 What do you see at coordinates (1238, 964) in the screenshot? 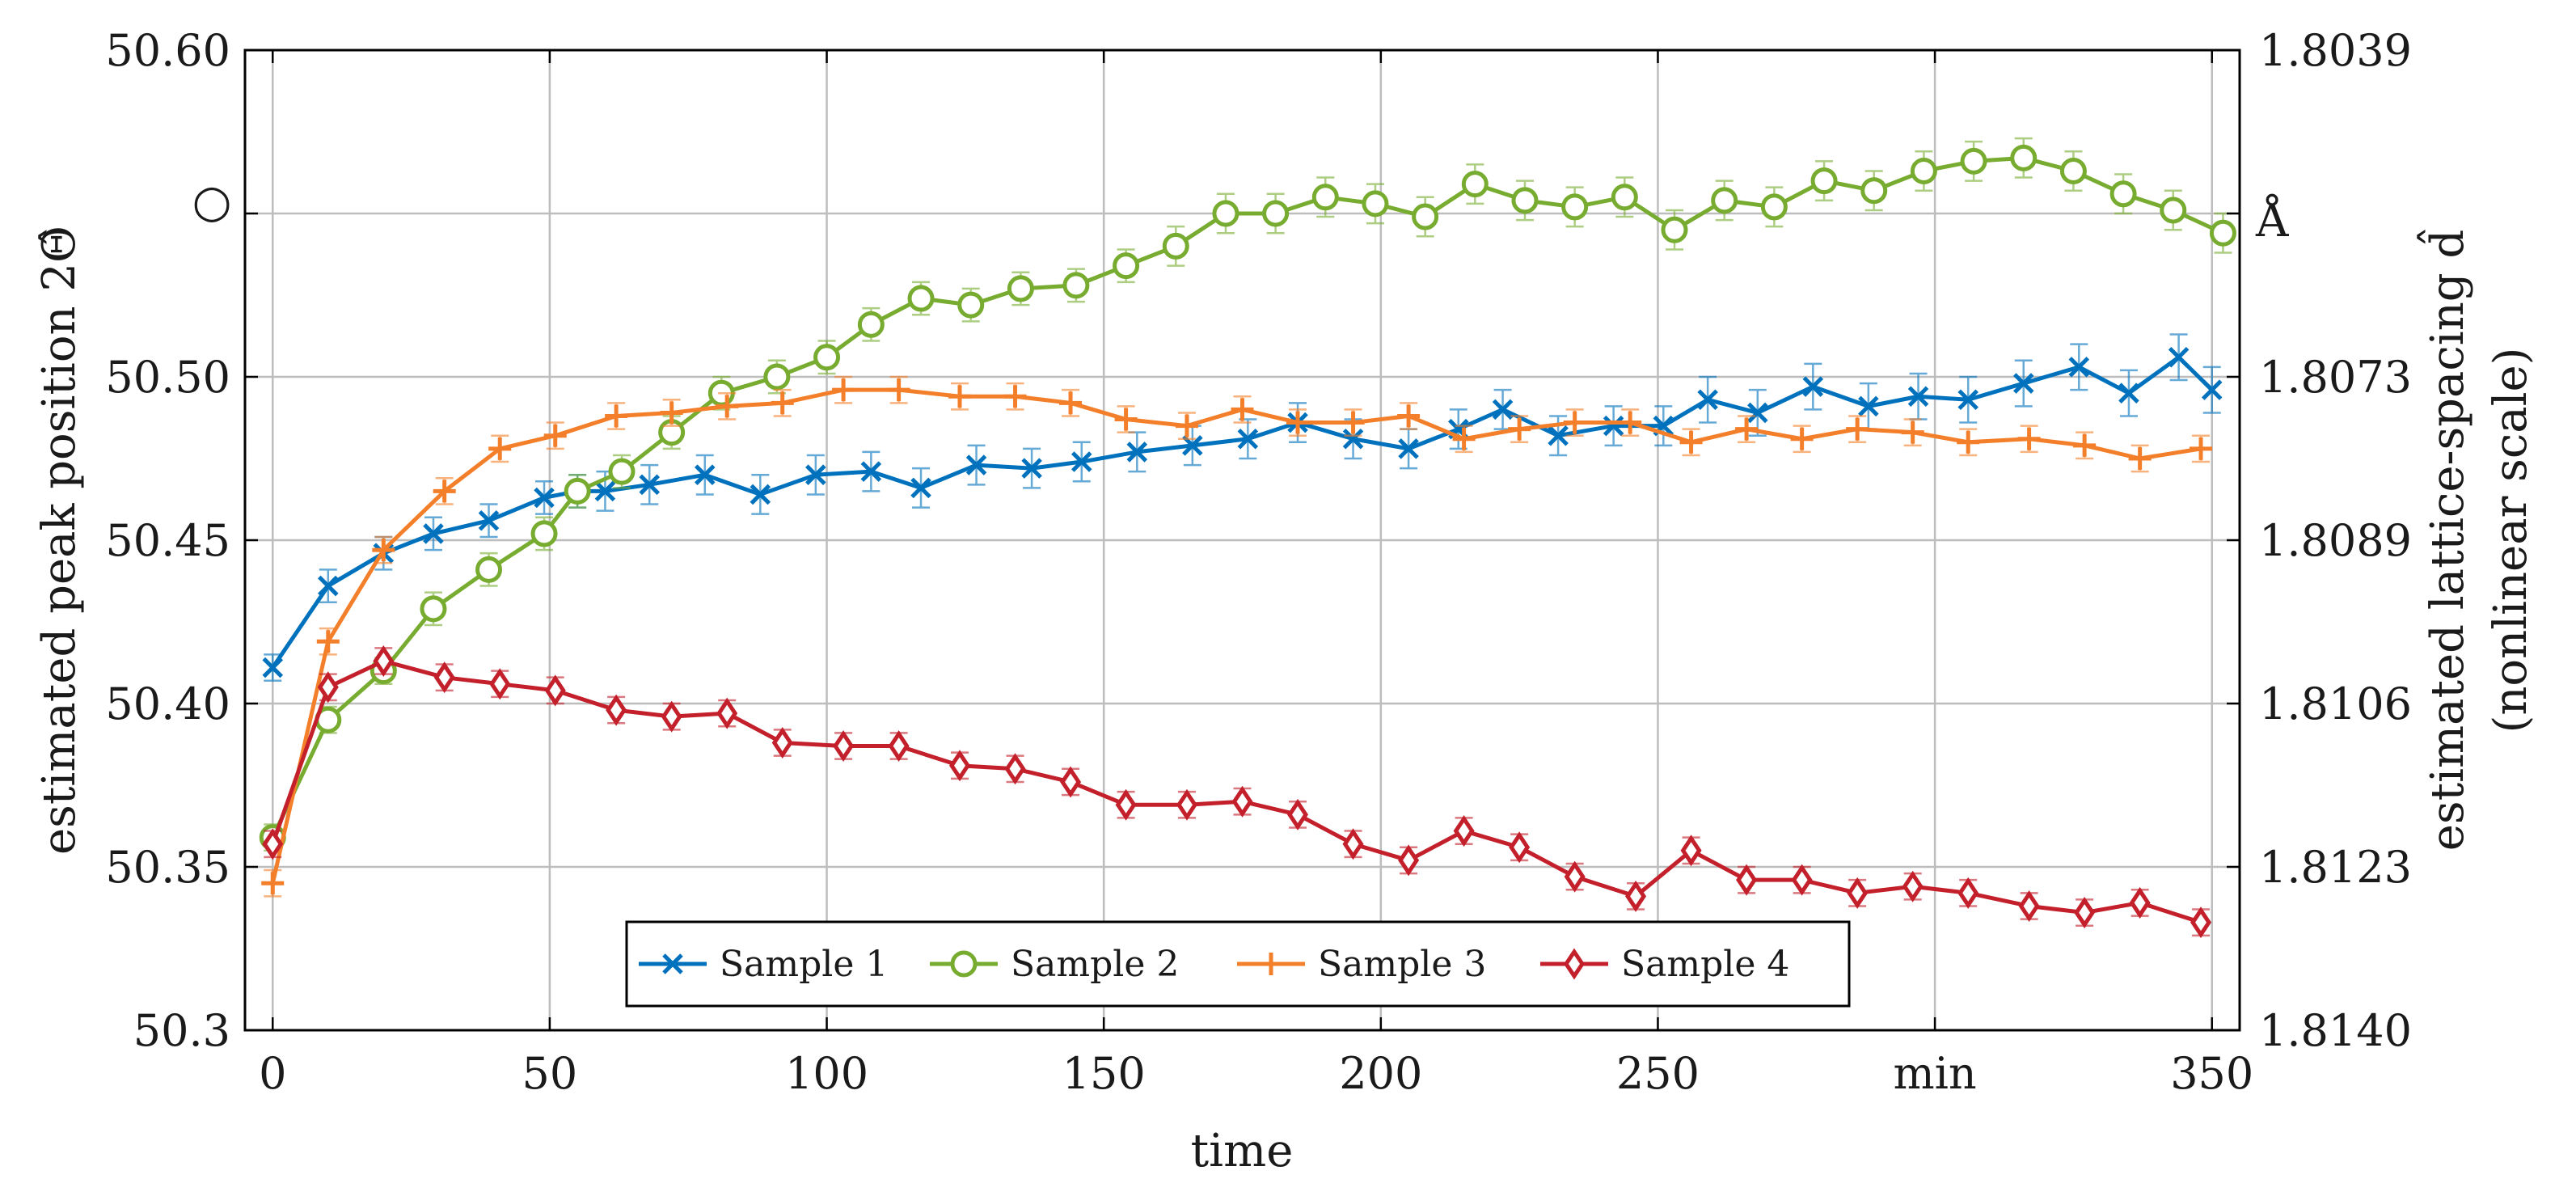
I see `legend: Sample 1 Sample 2 Sample 3 Sample 4` at bounding box center [1238, 964].